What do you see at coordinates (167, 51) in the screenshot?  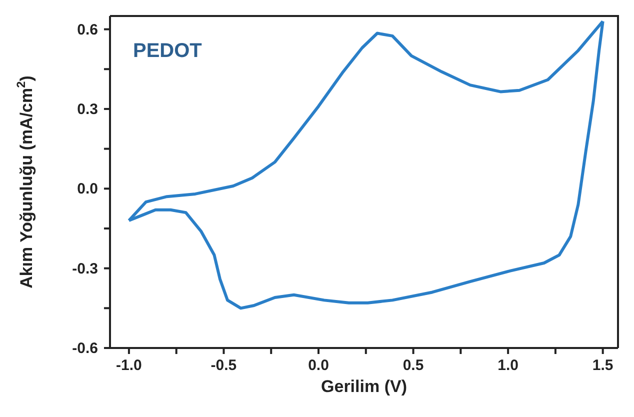 I see `annotation: PEDOT` at bounding box center [167, 51].